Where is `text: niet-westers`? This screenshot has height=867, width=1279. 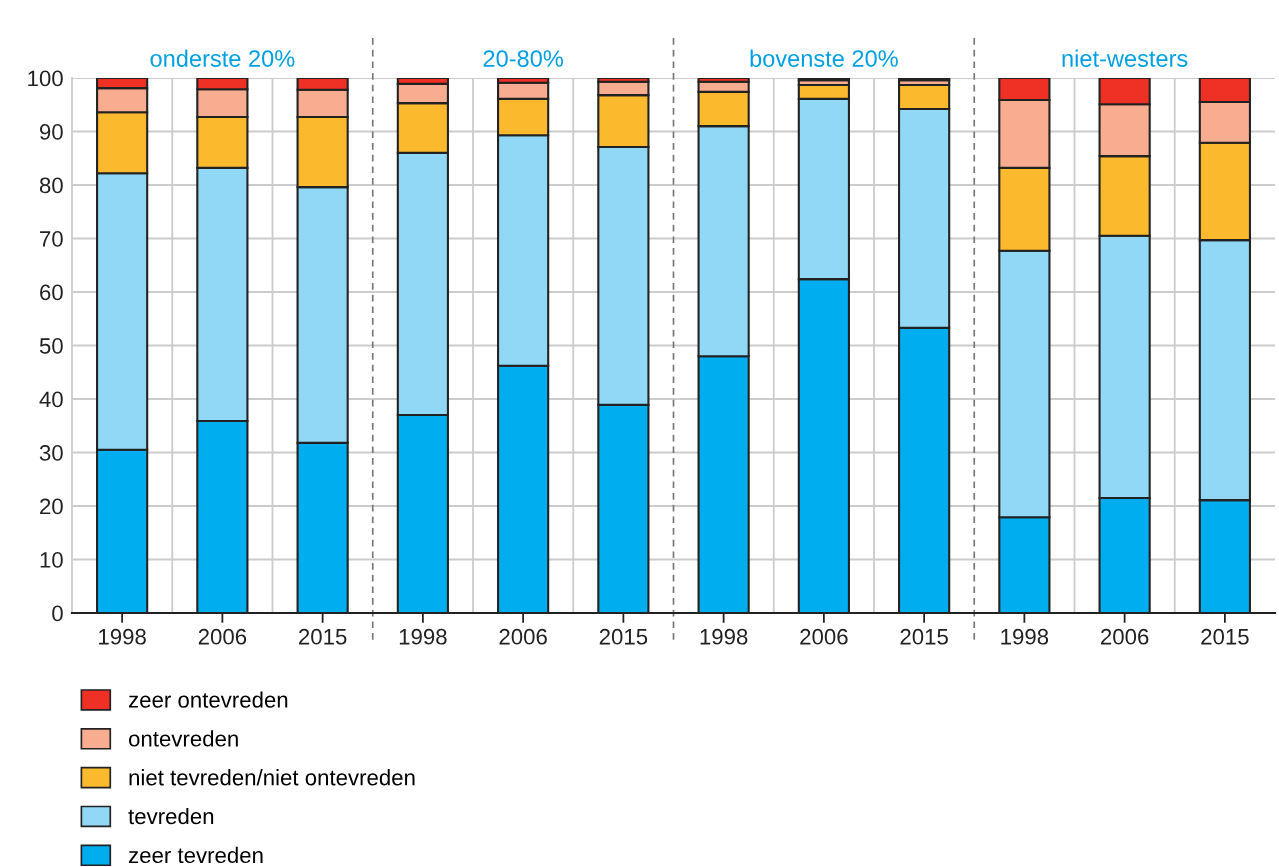 text: niet-westers is located at coordinates (1125, 58).